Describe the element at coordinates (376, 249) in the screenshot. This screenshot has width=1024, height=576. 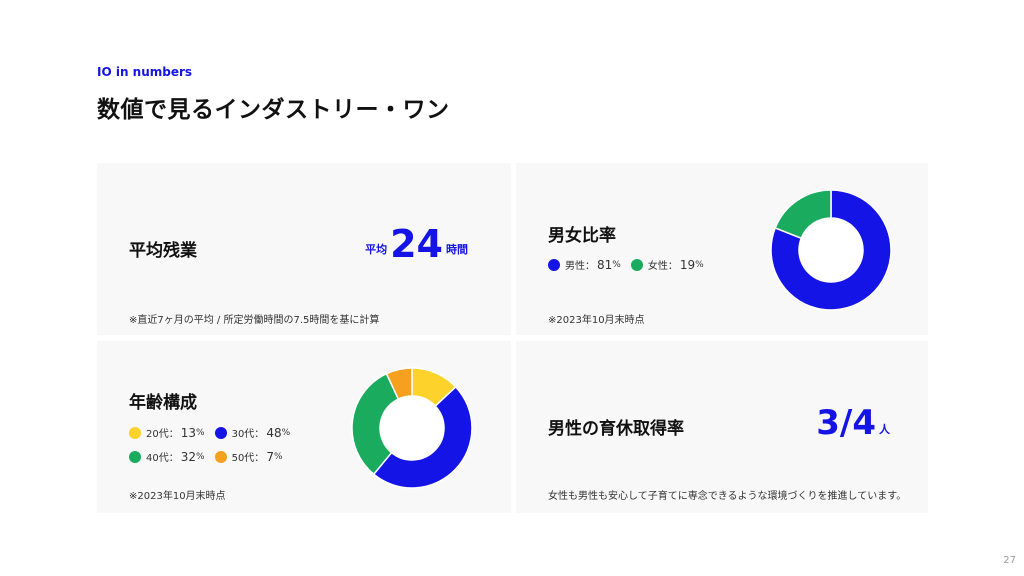
I see `stat-prefix: 平均` at that location.